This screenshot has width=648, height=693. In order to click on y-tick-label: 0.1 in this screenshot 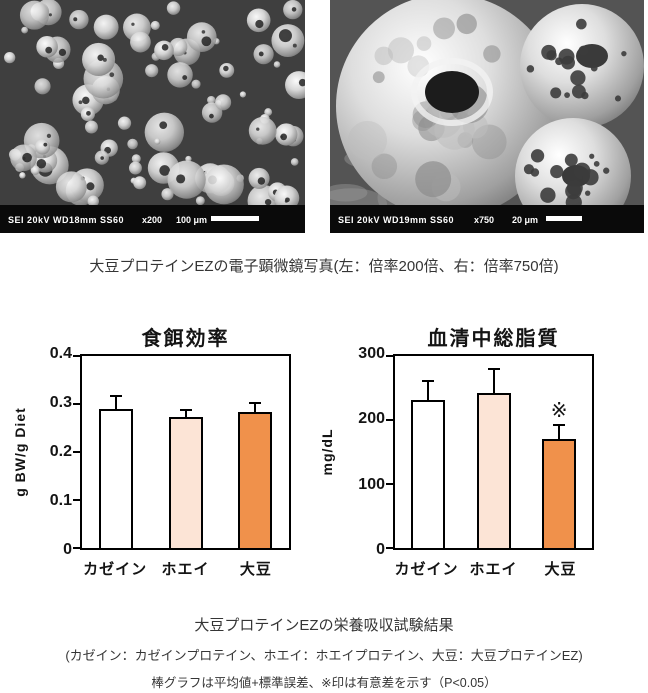, I will do `click(60, 500)`.